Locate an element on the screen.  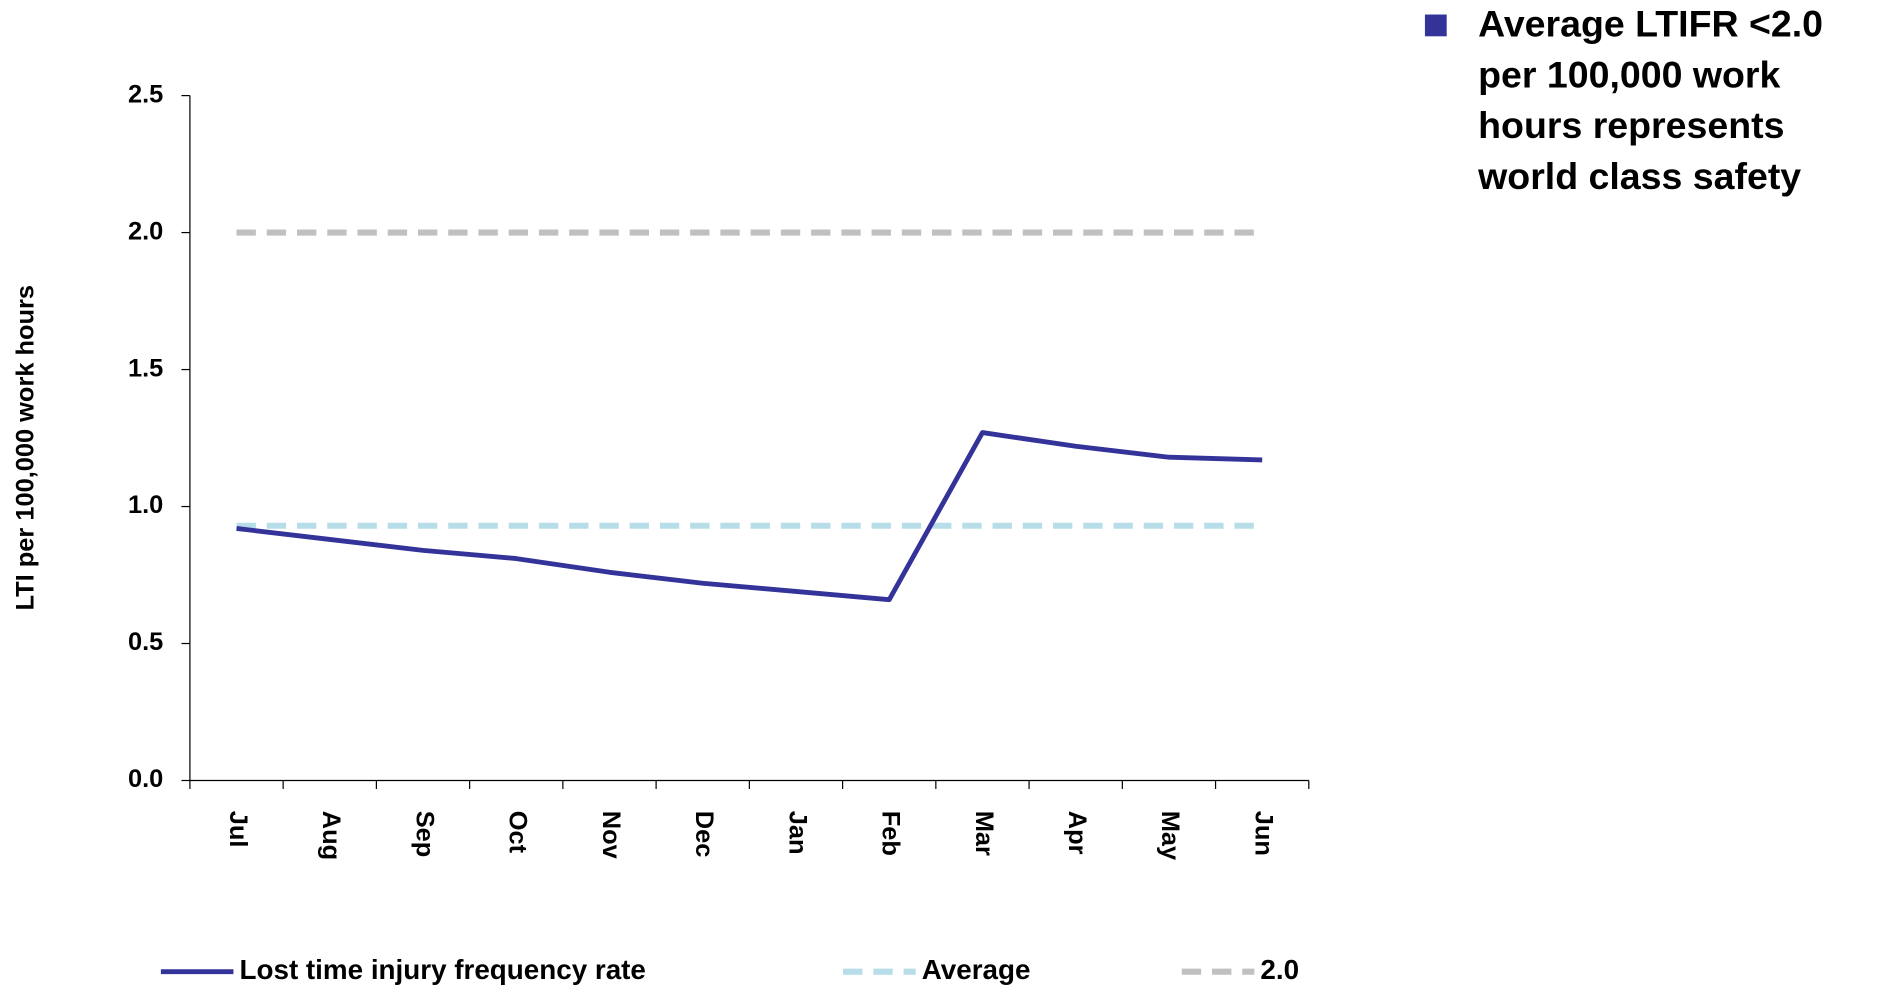
y-tick-label: 0.0 is located at coordinates (145, 779).